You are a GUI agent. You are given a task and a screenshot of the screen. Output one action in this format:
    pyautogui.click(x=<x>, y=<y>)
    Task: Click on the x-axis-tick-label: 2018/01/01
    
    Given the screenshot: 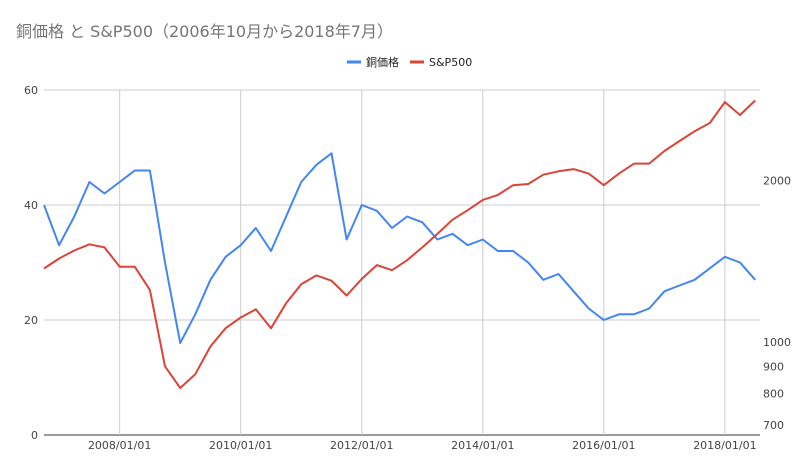 What is the action you would take?
    pyautogui.click(x=724, y=445)
    